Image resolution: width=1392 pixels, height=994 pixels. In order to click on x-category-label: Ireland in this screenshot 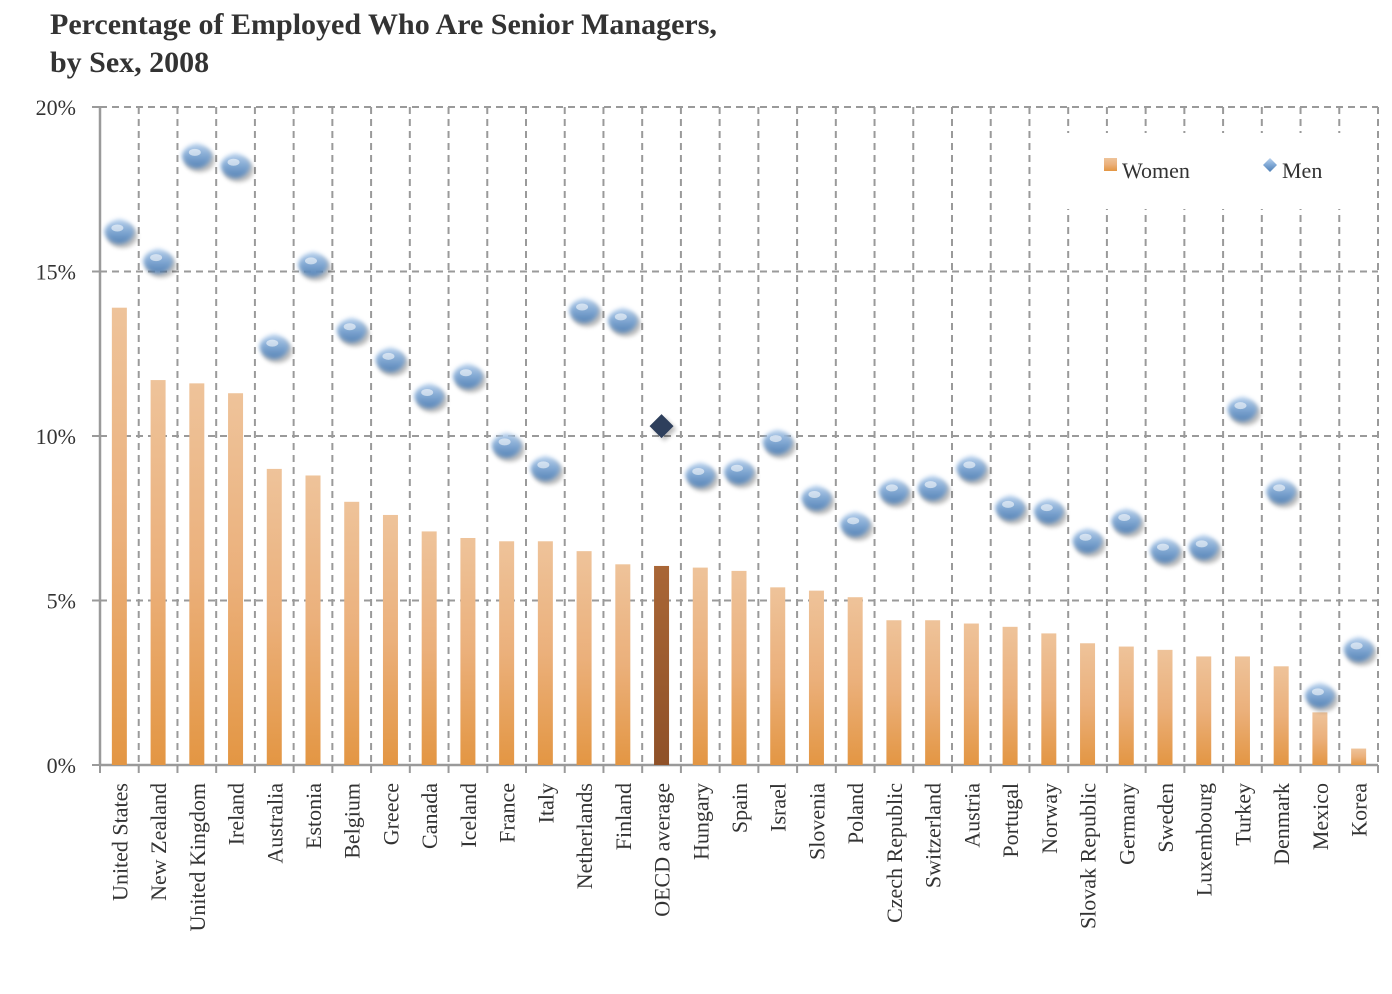, I will do `click(236, 814)`.